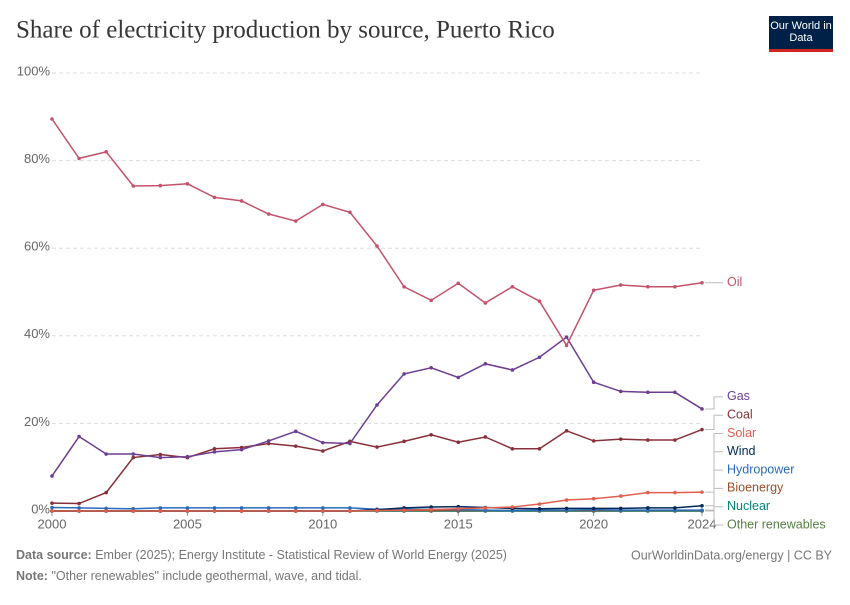 This screenshot has height=605, width=850. I want to click on y-tick-label: 80%, so click(37, 158).